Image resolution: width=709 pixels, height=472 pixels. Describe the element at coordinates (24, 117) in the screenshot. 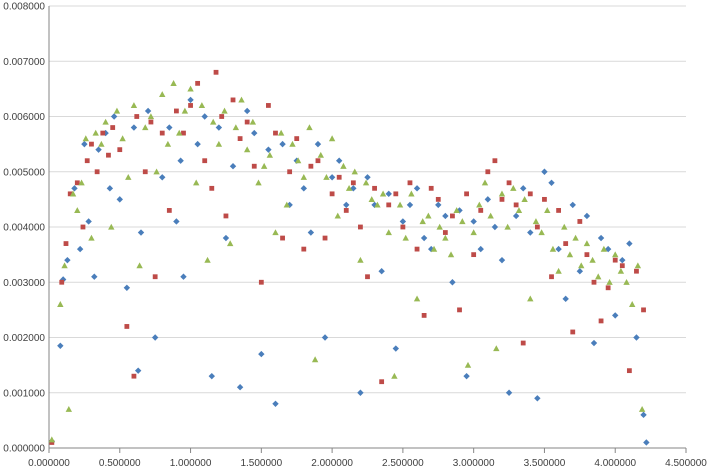

I see `y-tick-label: 0.006000` at that location.